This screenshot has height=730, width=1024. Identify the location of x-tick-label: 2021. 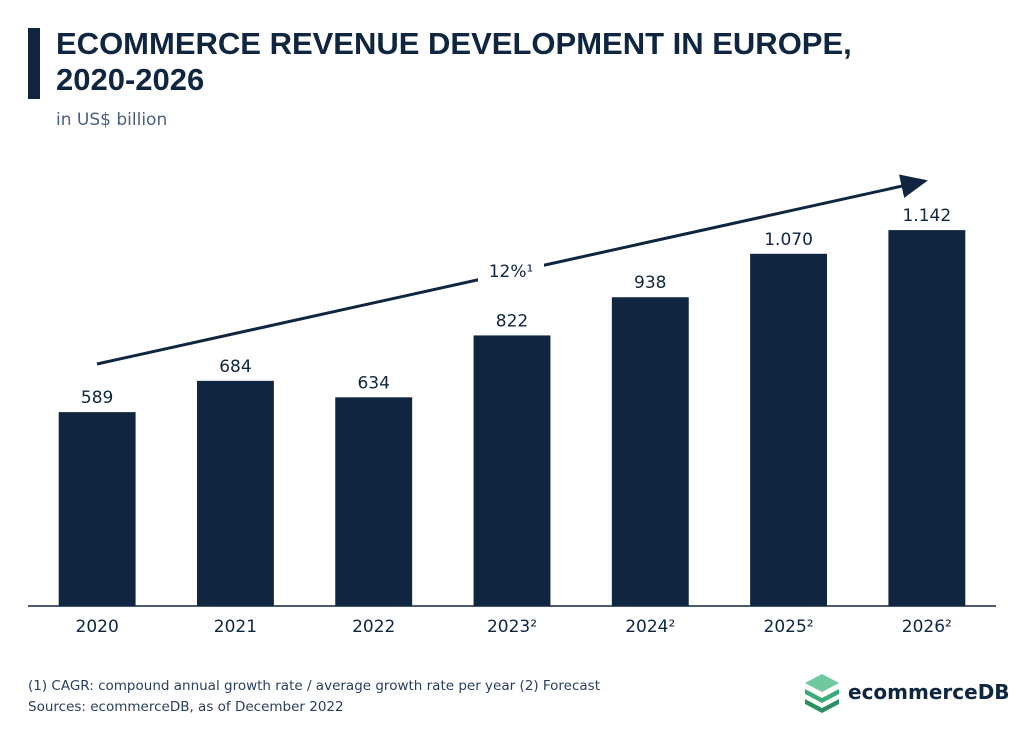
(235, 627).